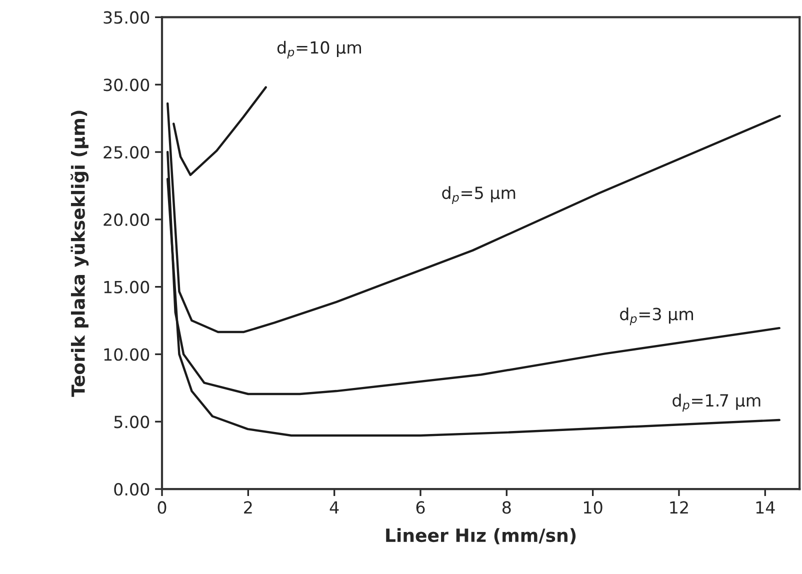  What do you see at coordinates (479, 195) in the screenshot?
I see `annotation: d$_{p}$=5 µm` at bounding box center [479, 195].